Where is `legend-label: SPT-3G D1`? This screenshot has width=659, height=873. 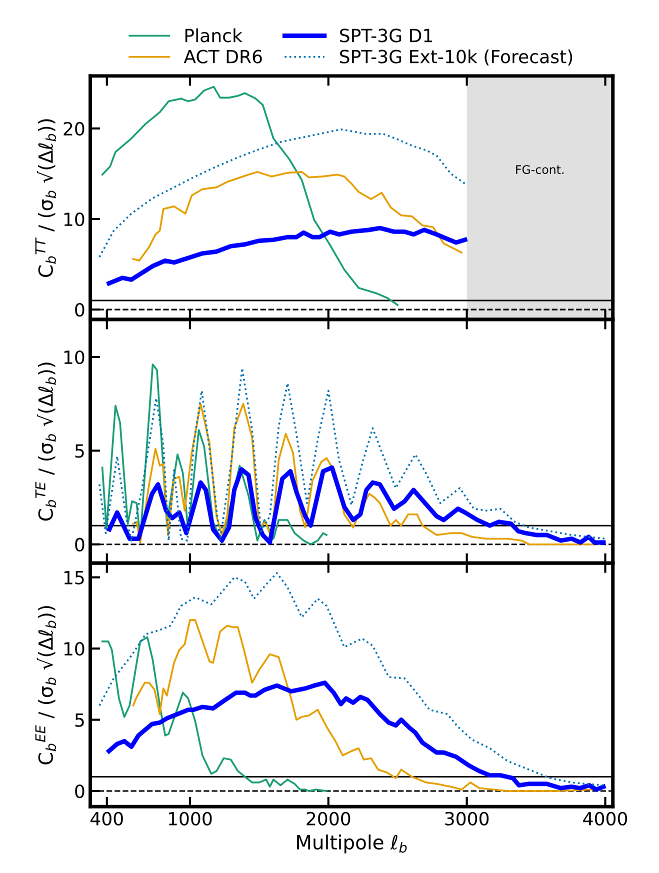 legend-label: SPT-3G D1 is located at coordinates (386, 35).